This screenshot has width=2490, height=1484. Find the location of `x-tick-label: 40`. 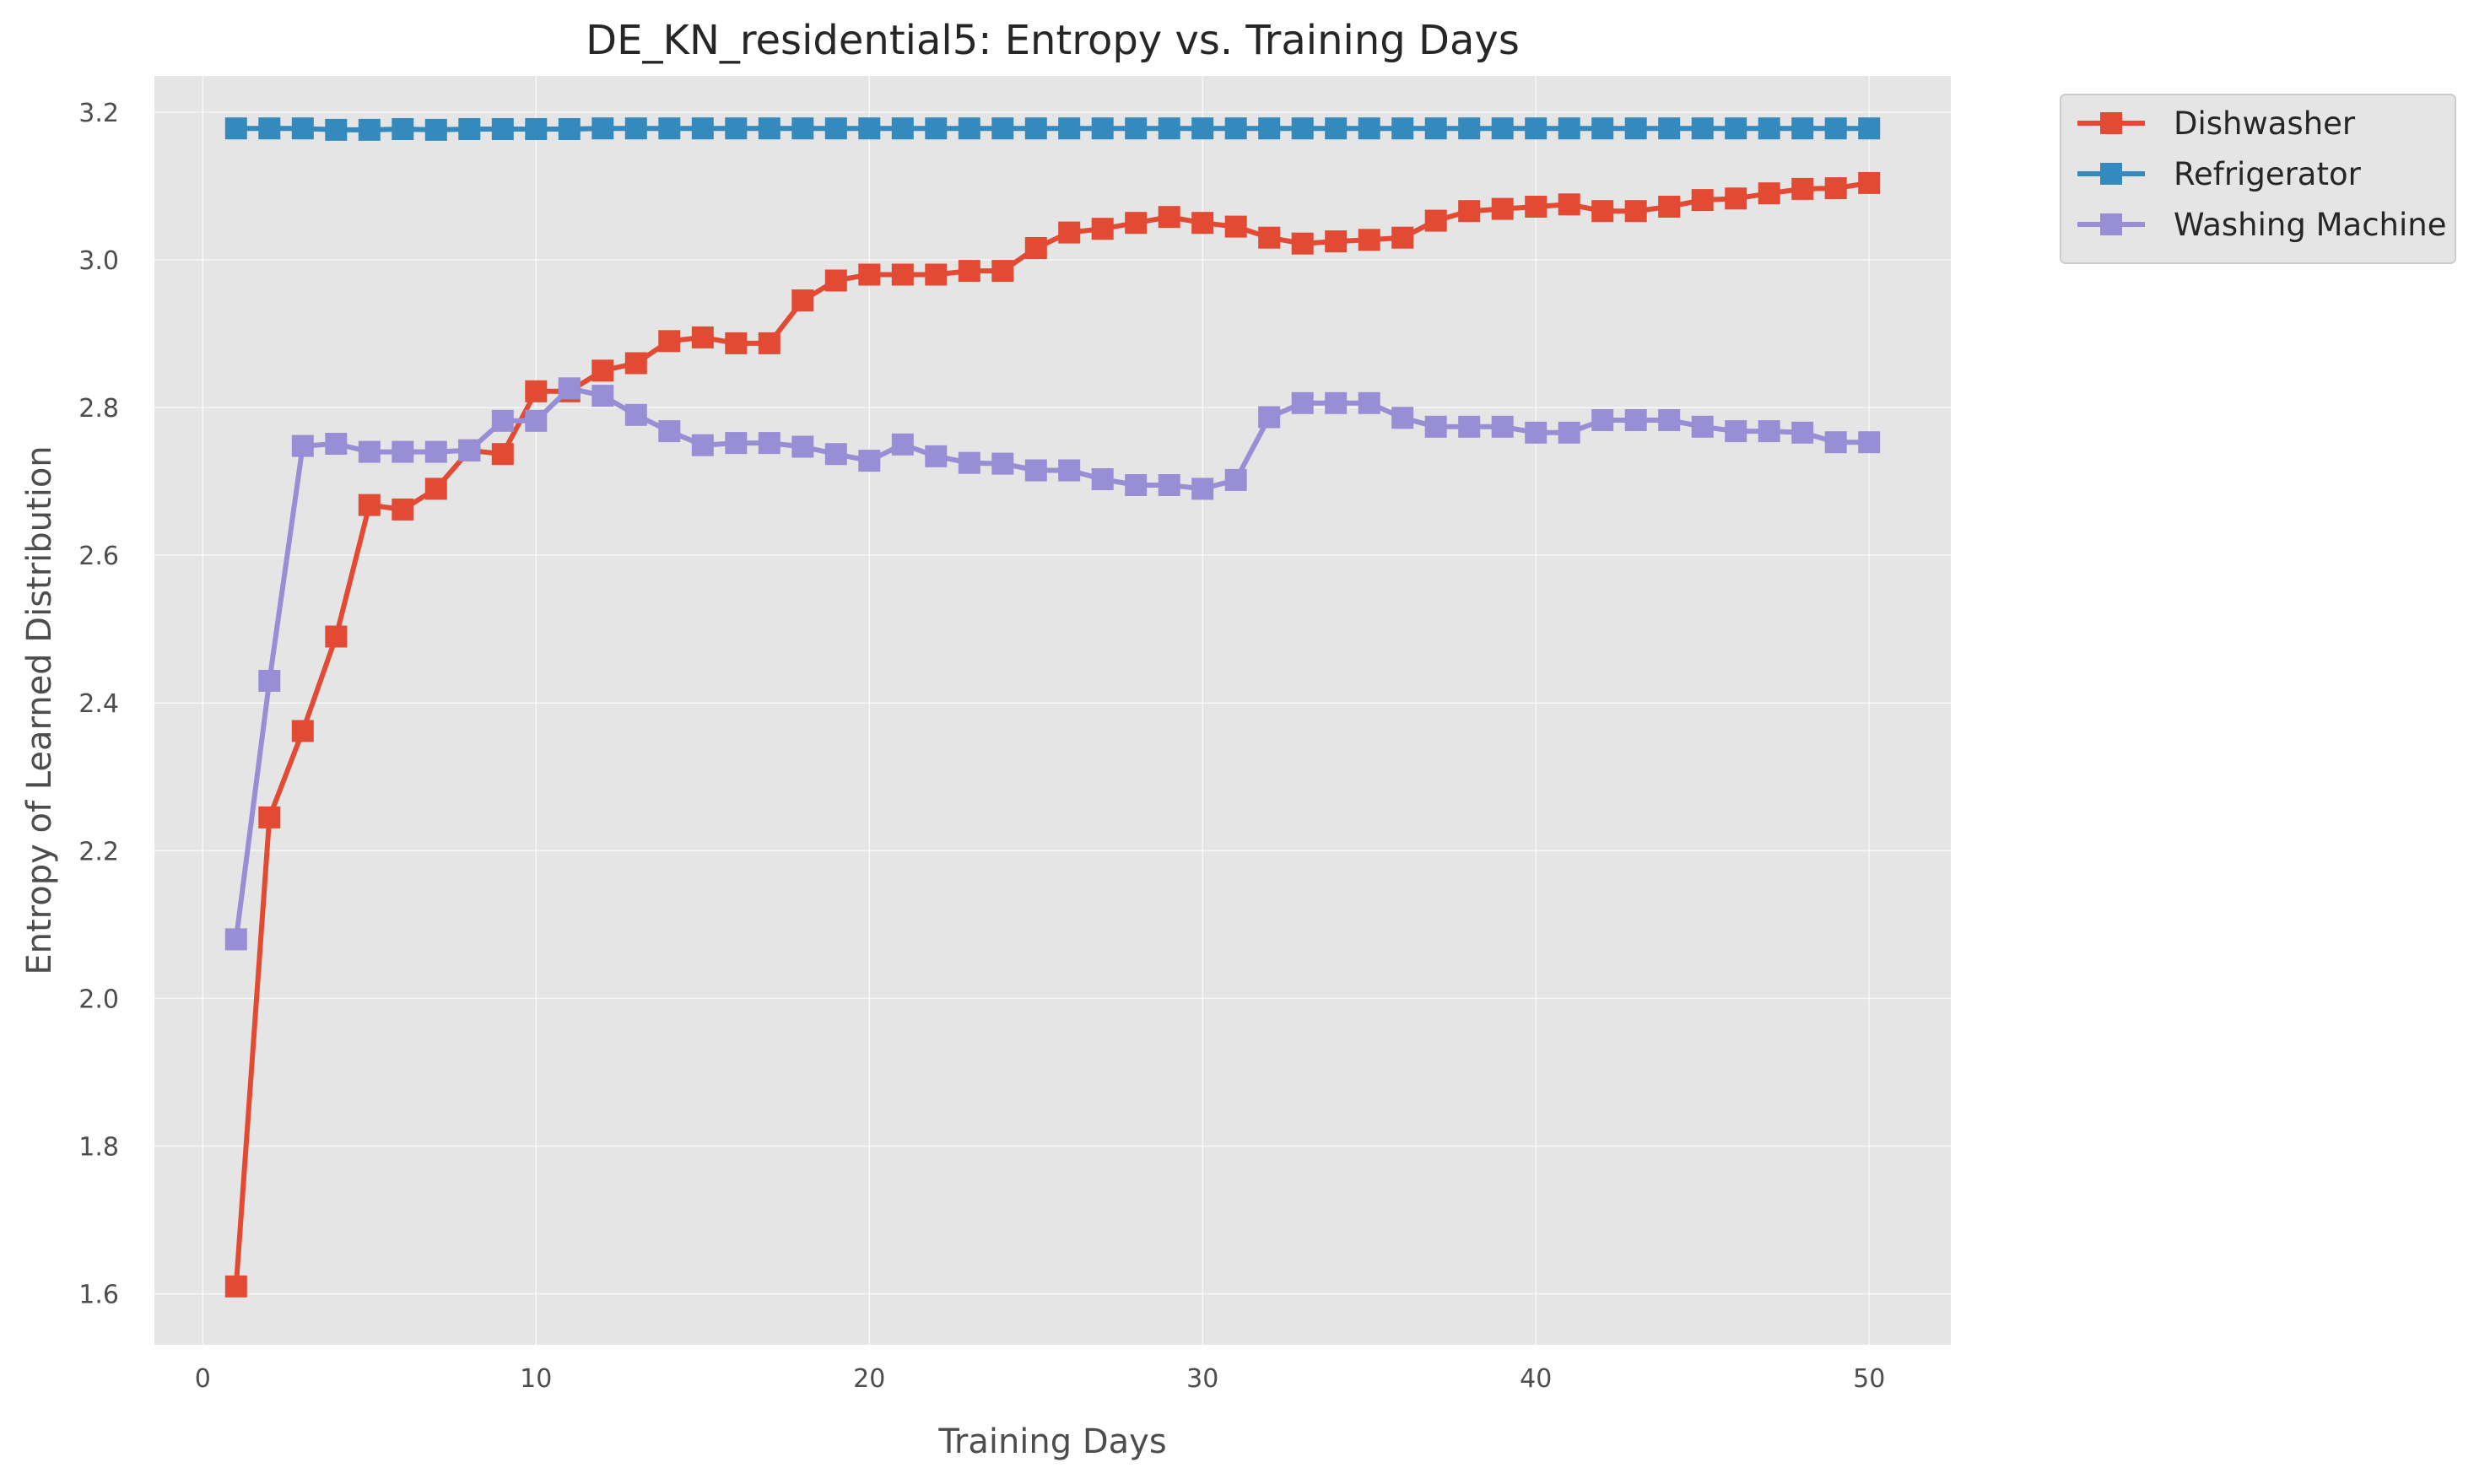

x-tick-label: 40 is located at coordinates (1536, 1379).